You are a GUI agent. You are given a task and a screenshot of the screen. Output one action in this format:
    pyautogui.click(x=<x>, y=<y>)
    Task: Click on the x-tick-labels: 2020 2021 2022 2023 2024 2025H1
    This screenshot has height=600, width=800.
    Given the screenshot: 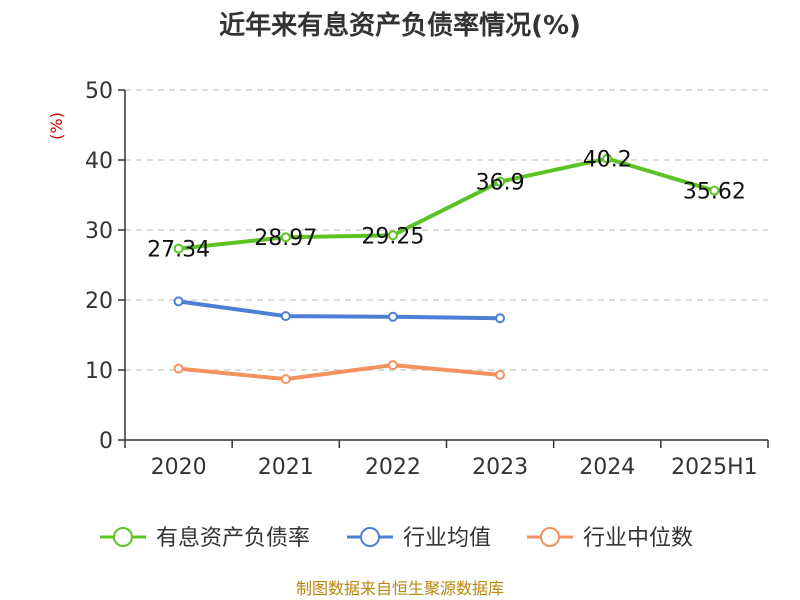 What is the action you would take?
    pyautogui.click(x=454, y=467)
    